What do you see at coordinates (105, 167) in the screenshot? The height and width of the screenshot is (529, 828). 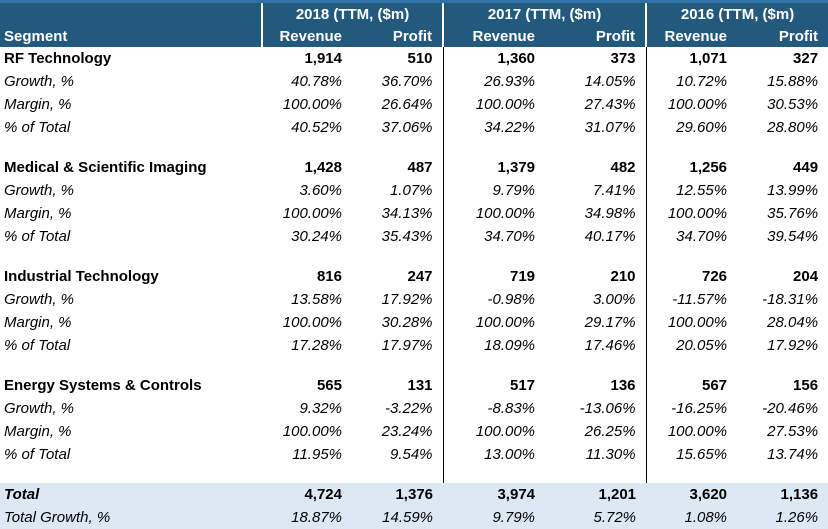 I see `segment-row-label: Medical & Scientific Imaging` at bounding box center [105, 167].